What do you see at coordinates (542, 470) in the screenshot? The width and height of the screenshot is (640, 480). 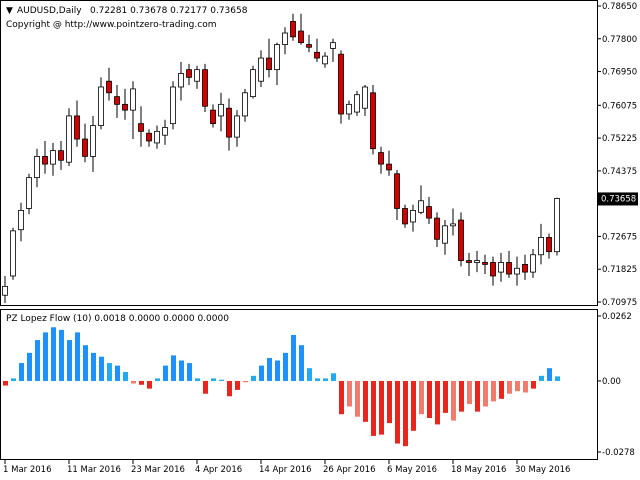 I see `time-tick-label: 30 May 2016` at bounding box center [542, 470].